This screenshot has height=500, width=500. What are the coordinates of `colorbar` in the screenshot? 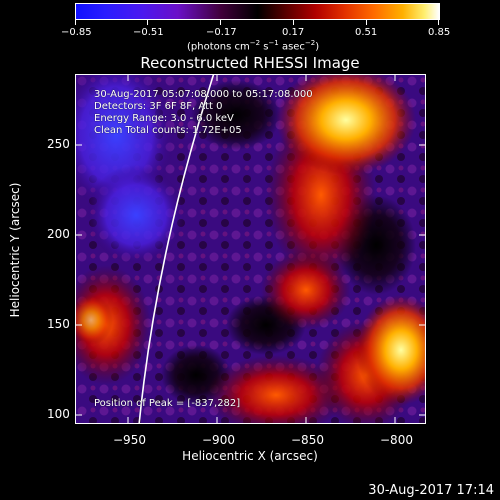 It's located at (257, 11).